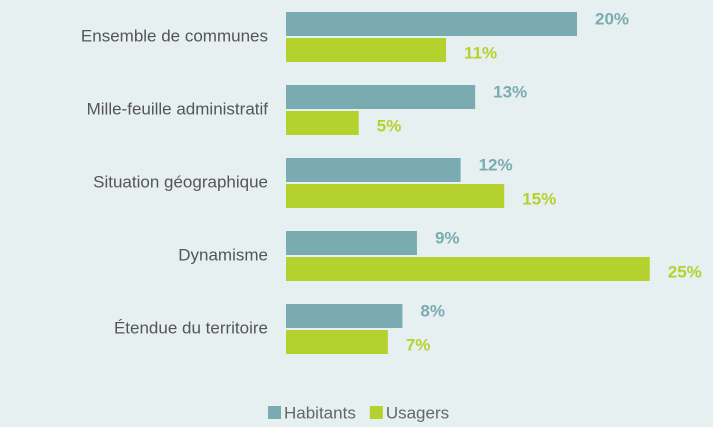 The image size is (713, 427). What do you see at coordinates (180, 181) in the screenshot?
I see `category-label: Situation géographique` at bounding box center [180, 181].